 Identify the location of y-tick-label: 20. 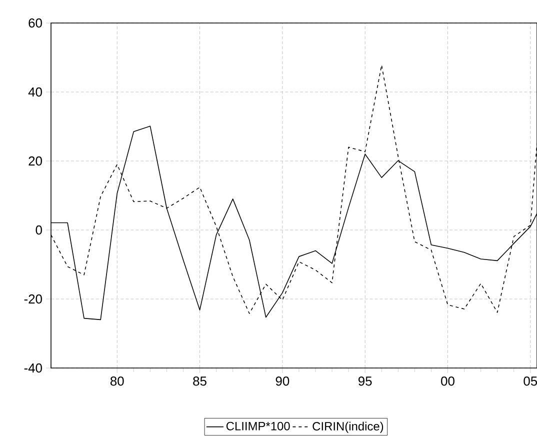
(35, 161).